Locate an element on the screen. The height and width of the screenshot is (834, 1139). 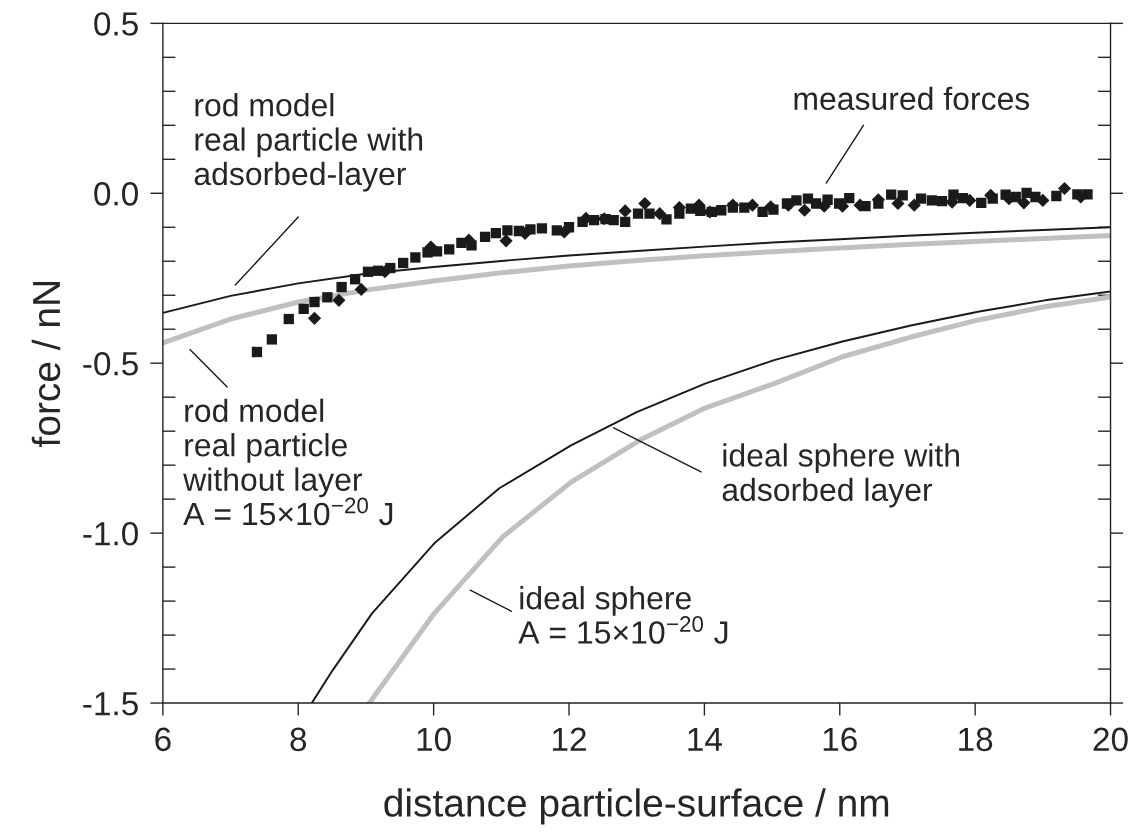
y-tick-label: -1.0 is located at coordinates (110, 533).